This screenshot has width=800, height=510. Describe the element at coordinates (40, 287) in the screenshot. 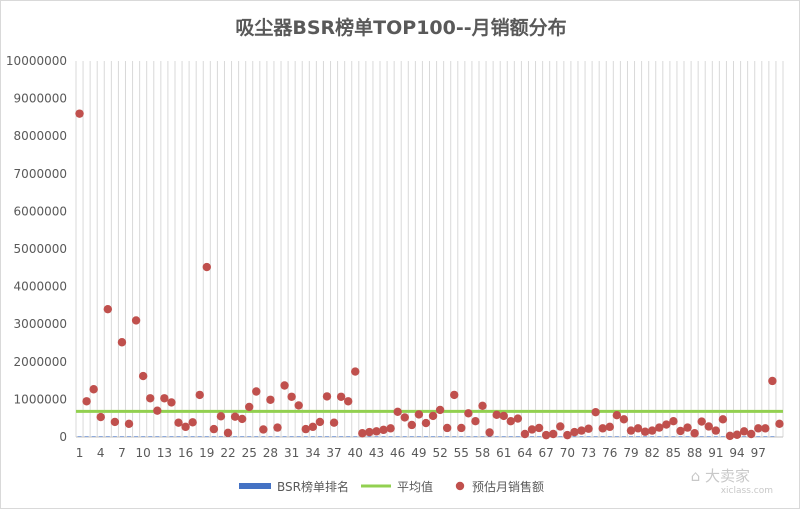

I see `y-tick-label: 4000000` at that location.